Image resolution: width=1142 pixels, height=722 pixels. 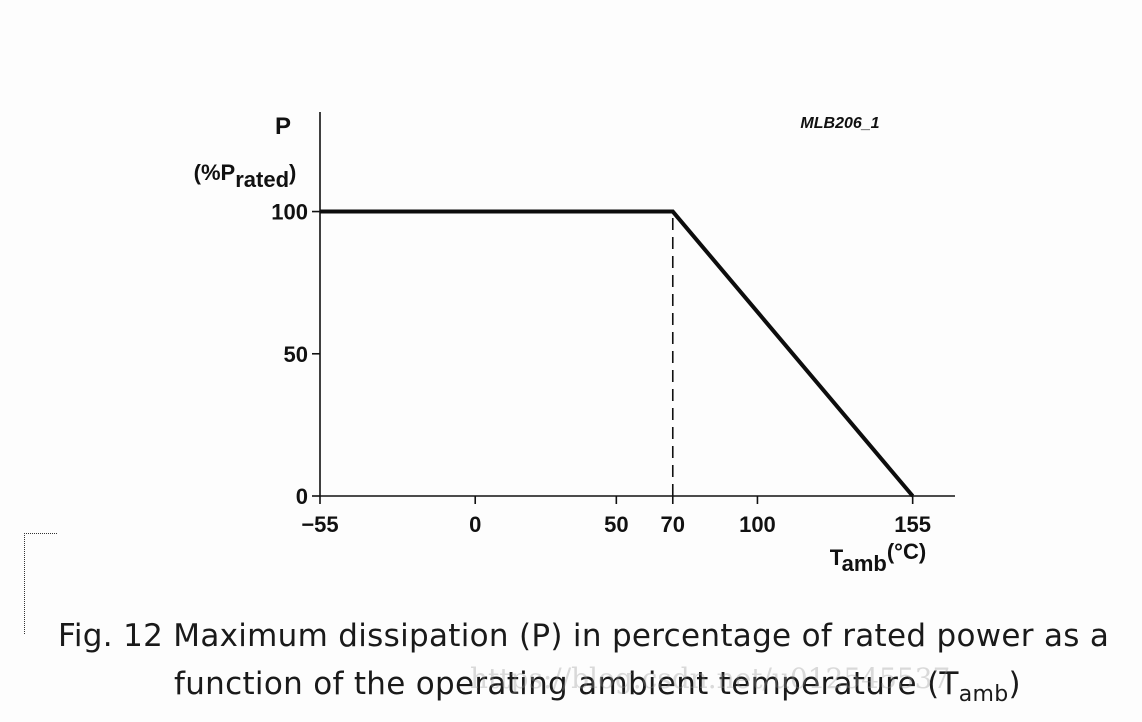 I want to click on x-tick-label: 70, so click(x=673, y=524).